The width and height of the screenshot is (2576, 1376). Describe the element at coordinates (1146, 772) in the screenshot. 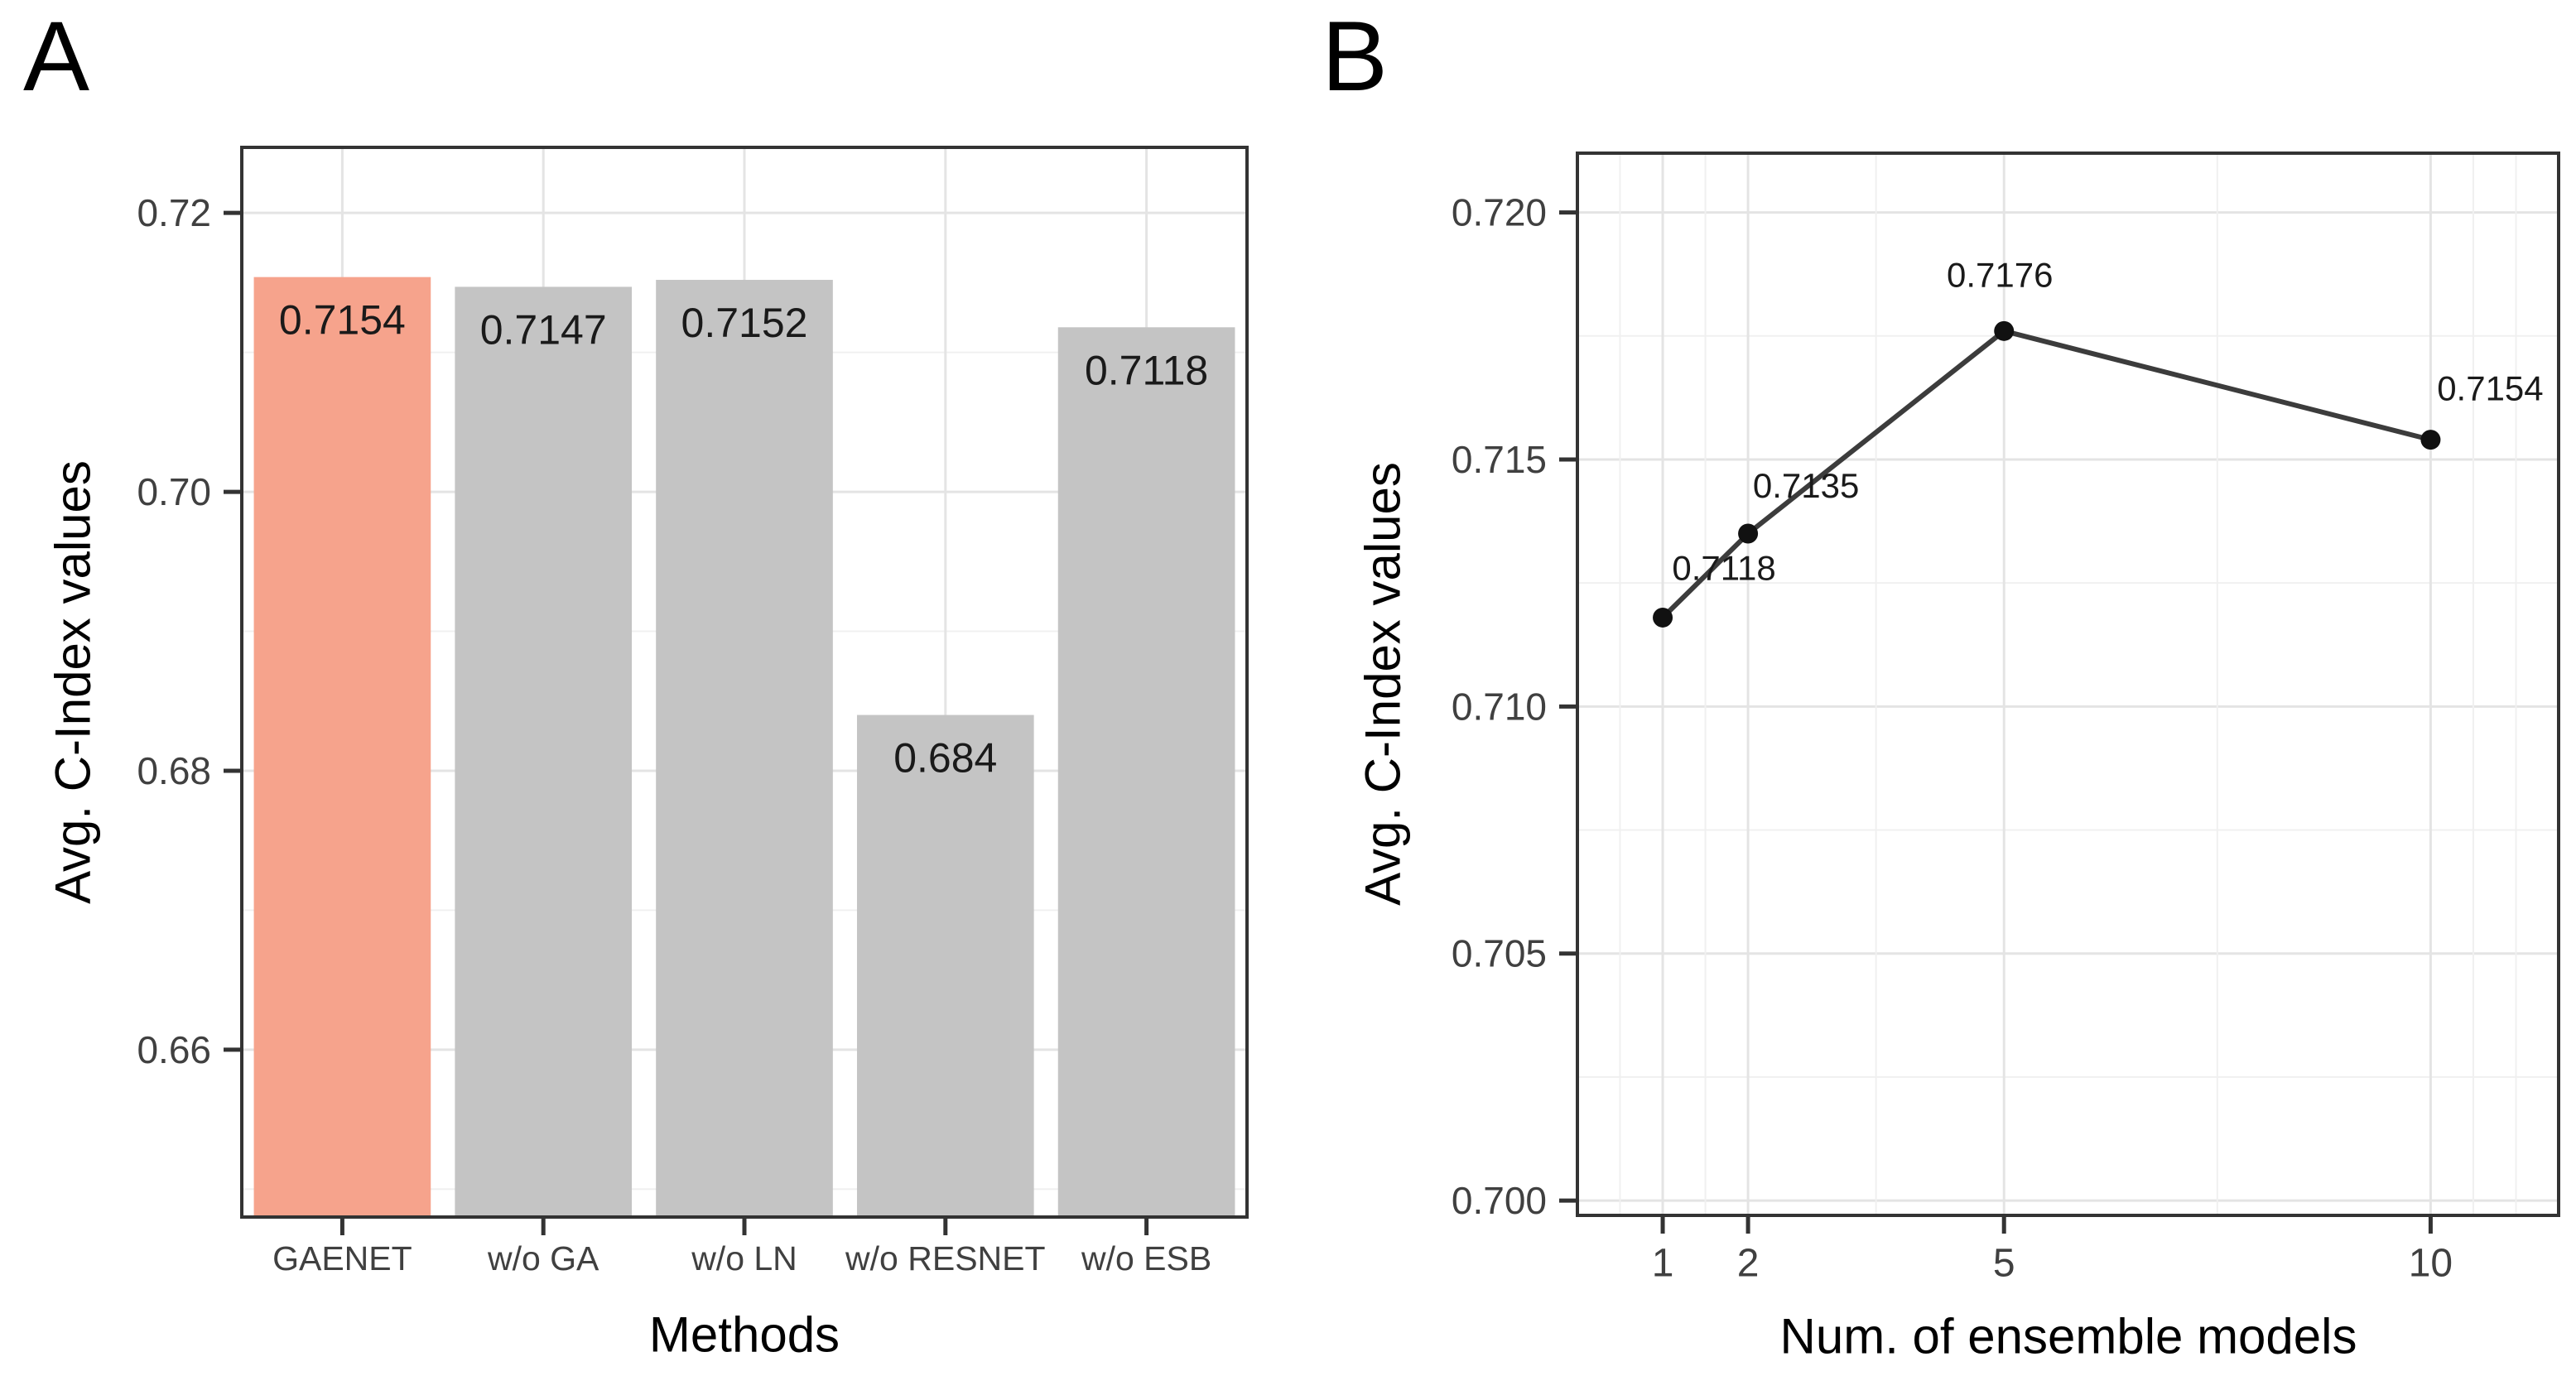

I see `bar-w-o-esb` at that location.